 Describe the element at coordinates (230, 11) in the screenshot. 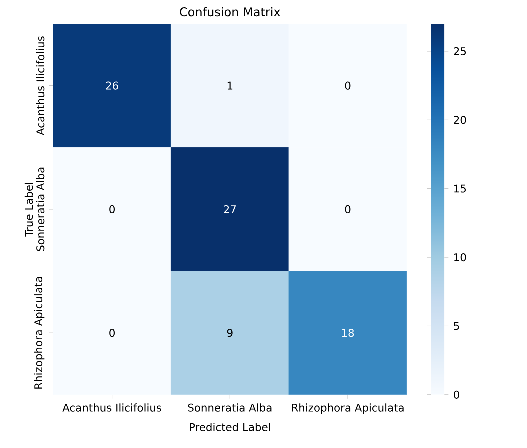

I see `chart-title: Confusion Matrix` at that location.